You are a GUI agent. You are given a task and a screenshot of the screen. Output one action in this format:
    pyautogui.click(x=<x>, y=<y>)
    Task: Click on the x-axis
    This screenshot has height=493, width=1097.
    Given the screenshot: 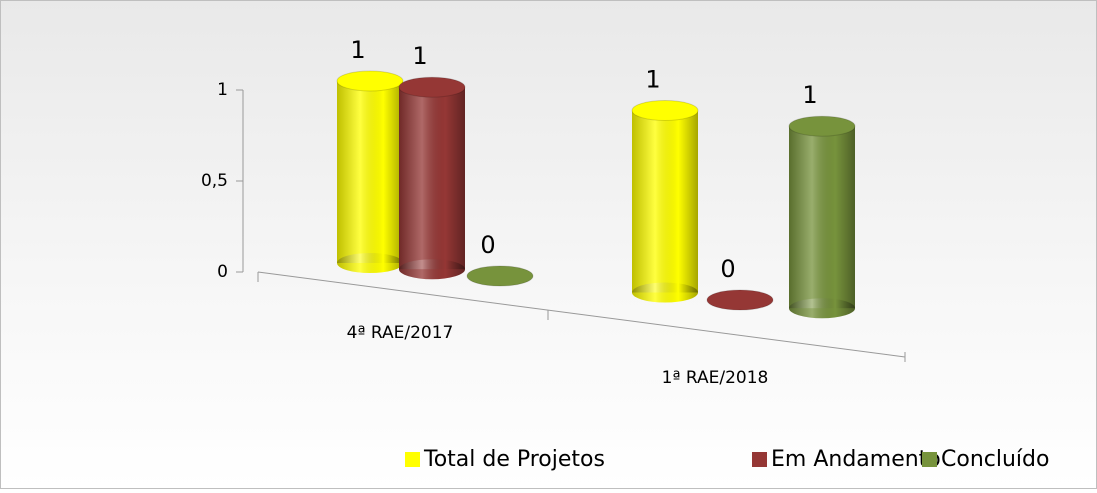 What is the action you would take?
    pyautogui.click(x=581, y=314)
    